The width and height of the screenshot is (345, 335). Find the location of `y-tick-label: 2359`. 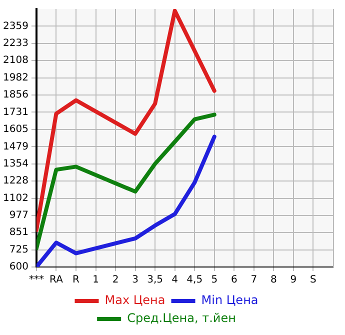

y-tick-label: 2359 is located at coordinates (15, 26).